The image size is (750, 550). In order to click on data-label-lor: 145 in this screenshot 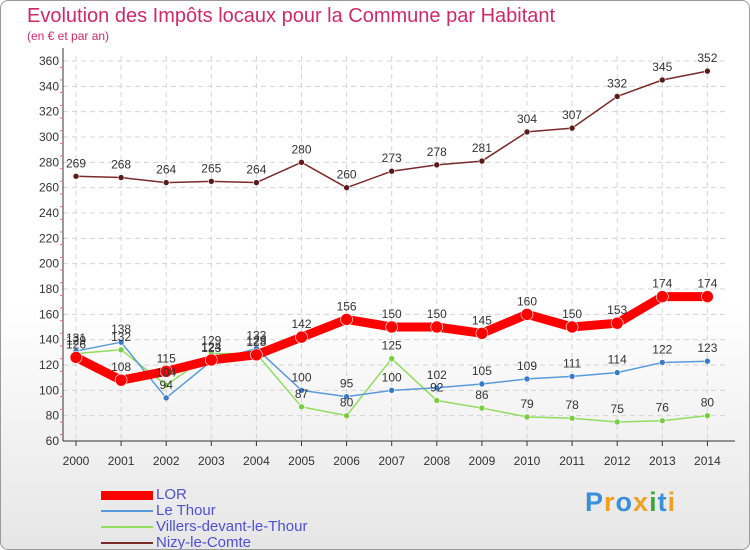, I will do `click(482, 320)`.